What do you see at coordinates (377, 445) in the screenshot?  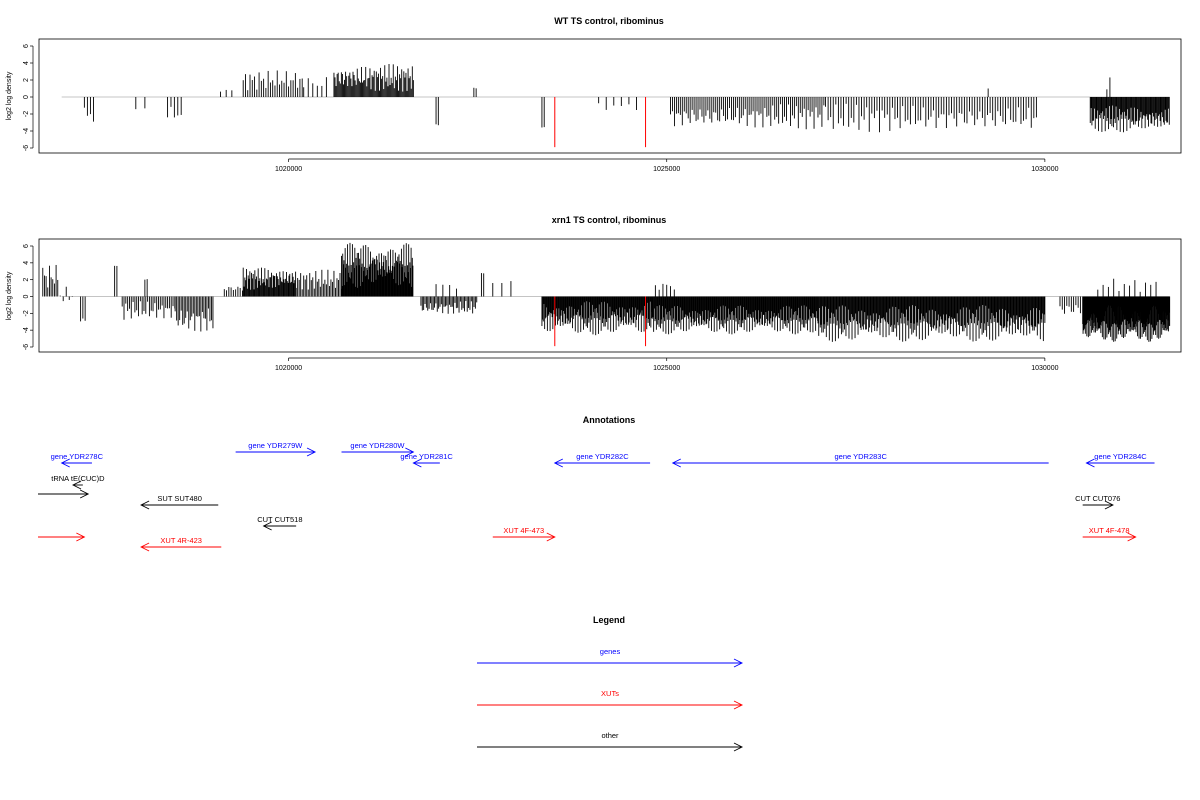 I see `annotation-label: gene YDR280W` at bounding box center [377, 445].